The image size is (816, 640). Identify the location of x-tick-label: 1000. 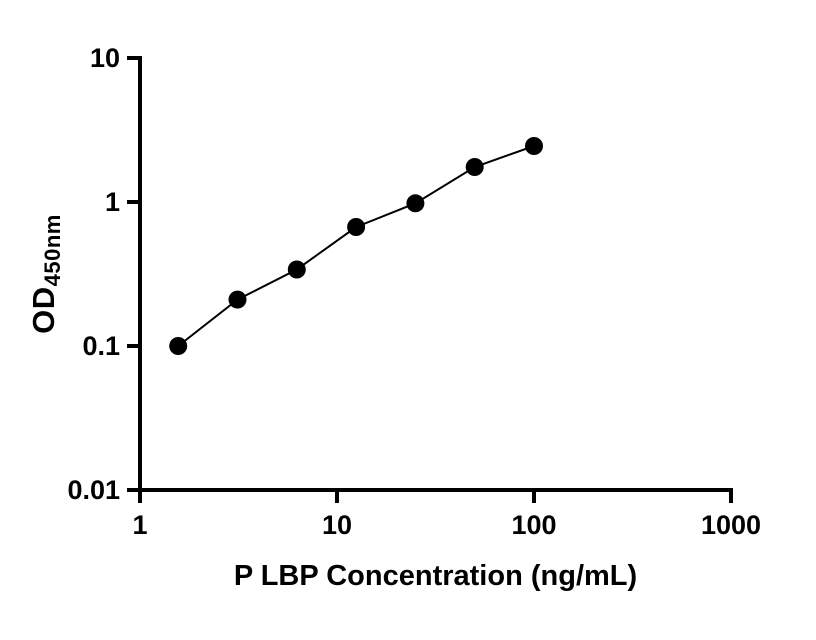
(731, 525).